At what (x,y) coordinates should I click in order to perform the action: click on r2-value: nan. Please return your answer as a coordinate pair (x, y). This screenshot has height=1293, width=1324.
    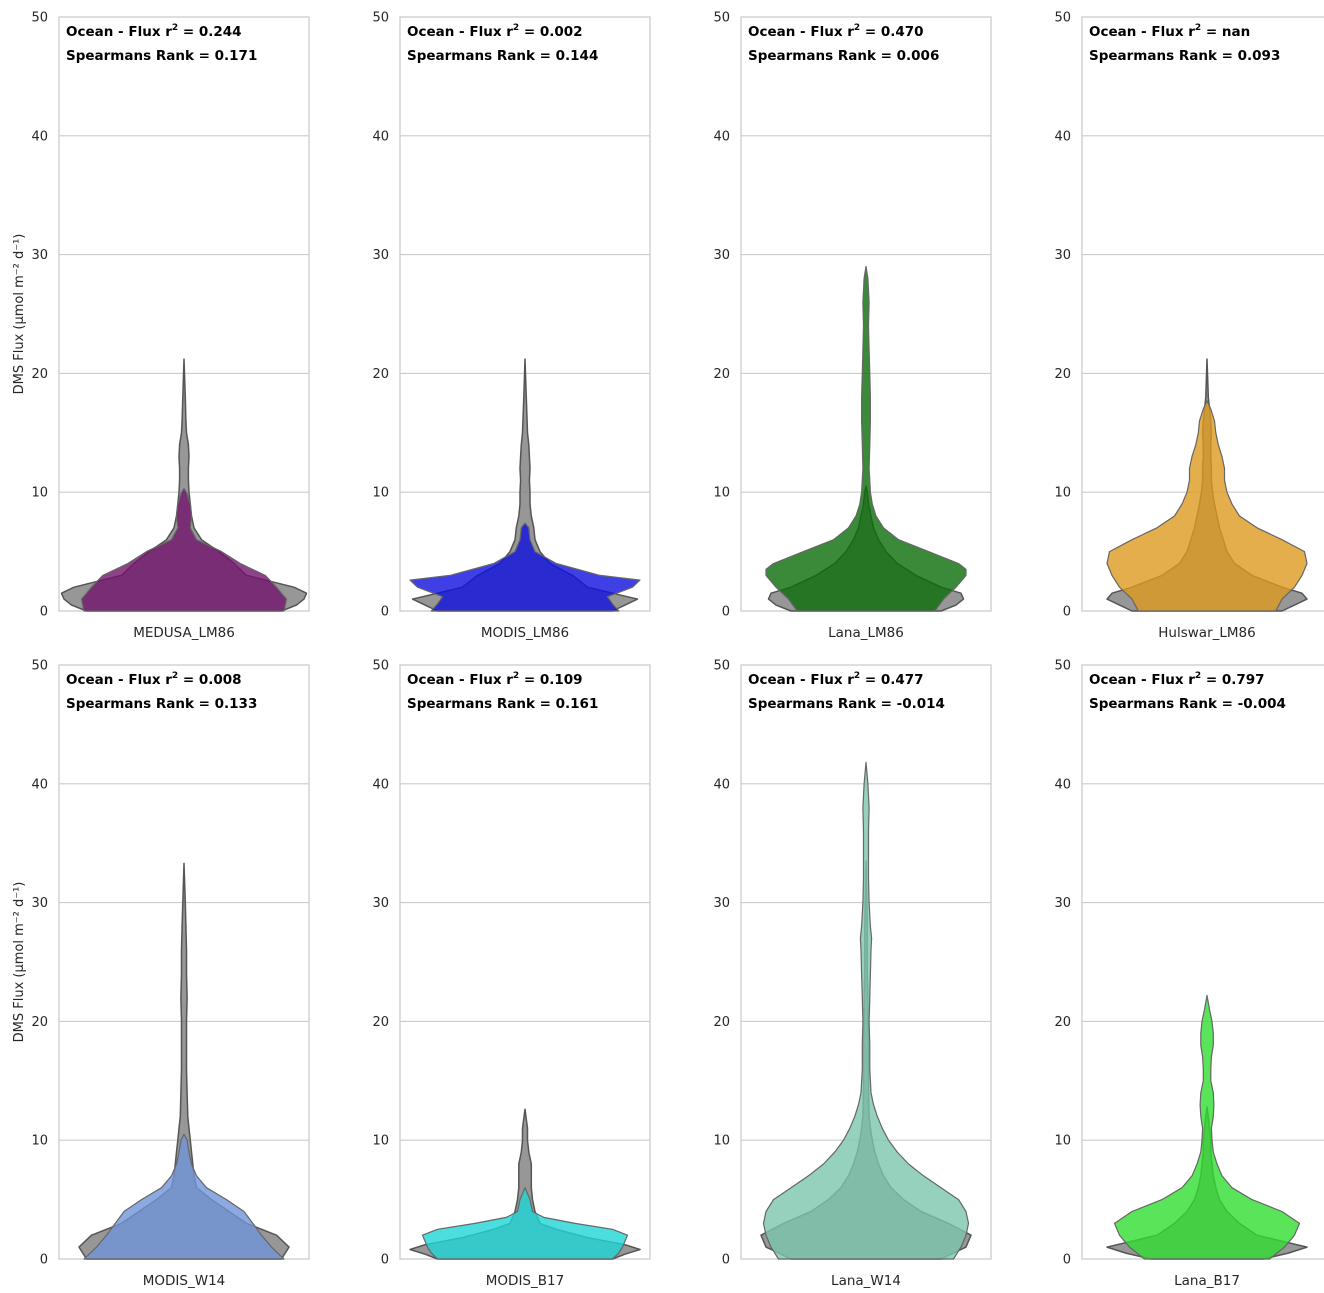
    Looking at the image, I should click on (1236, 32).